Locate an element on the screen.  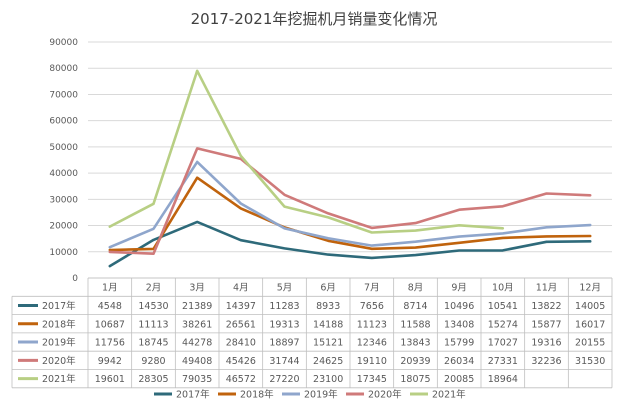
data-label: 79035 is located at coordinates (197, 379).